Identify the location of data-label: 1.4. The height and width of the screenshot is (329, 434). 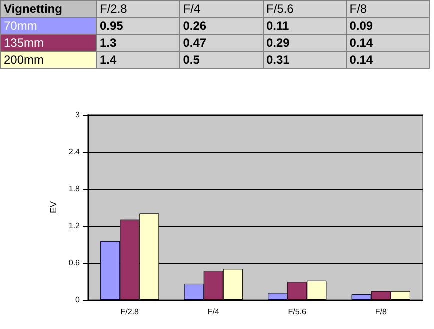
(138, 60).